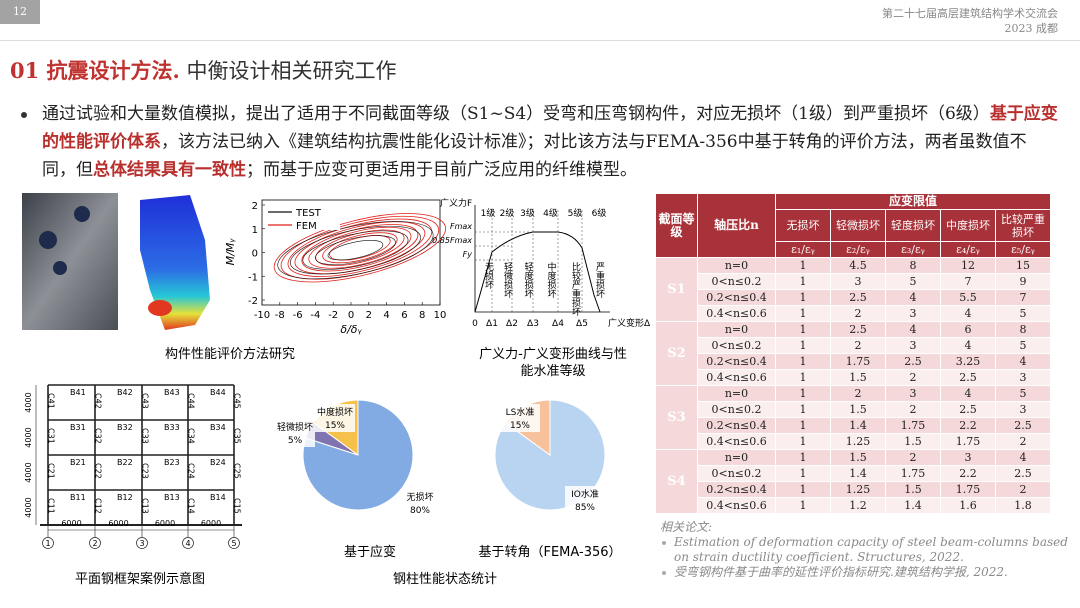 The height and width of the screenshot is (608, 1080). What do you see at coordinates (255, 230) in the screenshot?
I see `y-tick-label: 1` at bounding box center [255, 230].